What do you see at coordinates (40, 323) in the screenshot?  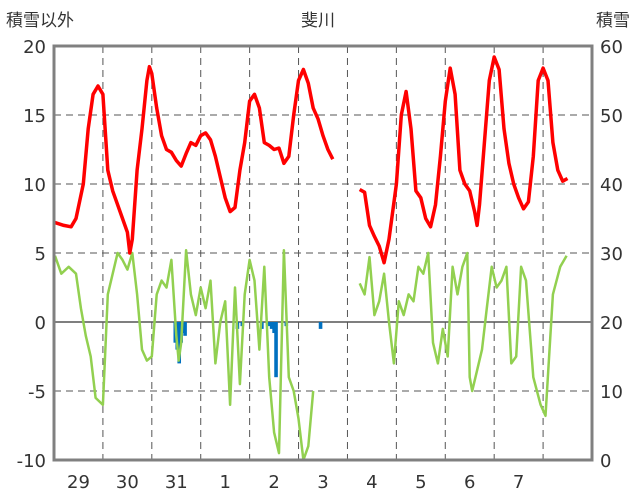 I see `left-tick-label: 0` at bounding box center [40, 323].